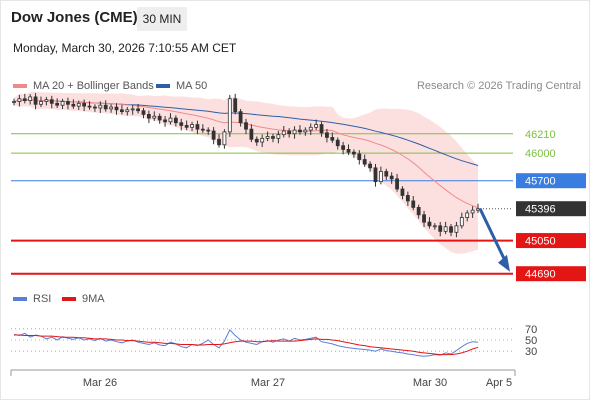 The width and height of the screenshot is (590, 400). What do you see at coordinates (20, 299) in the screenshot?
I see `rsi-swatch` at bounding box center [20, 299].